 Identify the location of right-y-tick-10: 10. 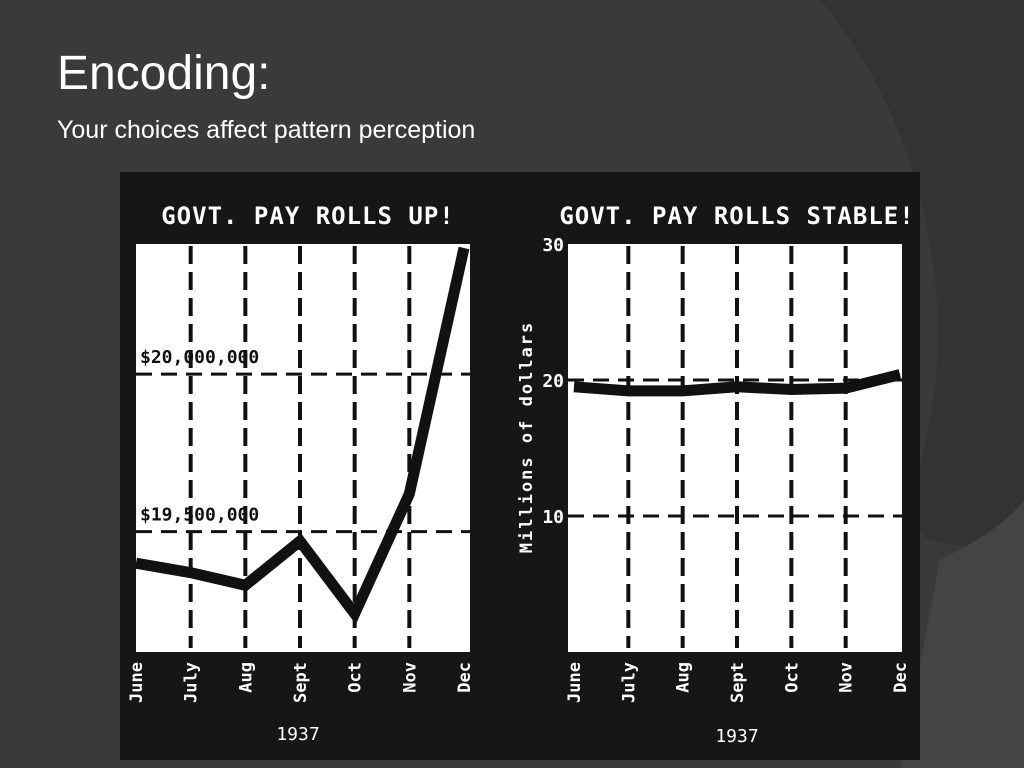
(553, 517).